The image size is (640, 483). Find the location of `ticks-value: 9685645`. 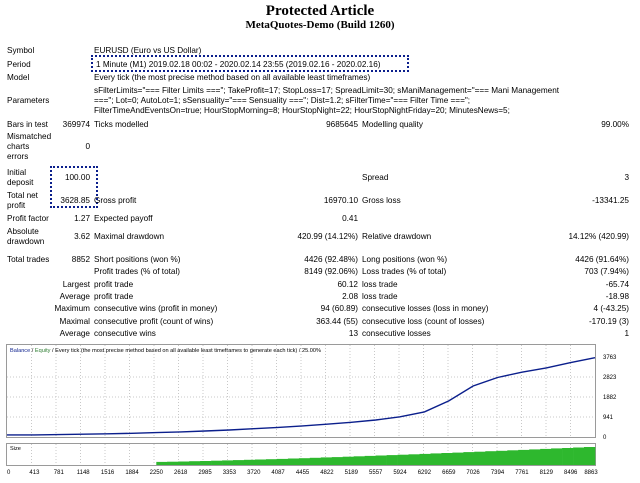

ticks-value: 9685645 is located at coordinates (342, 124).